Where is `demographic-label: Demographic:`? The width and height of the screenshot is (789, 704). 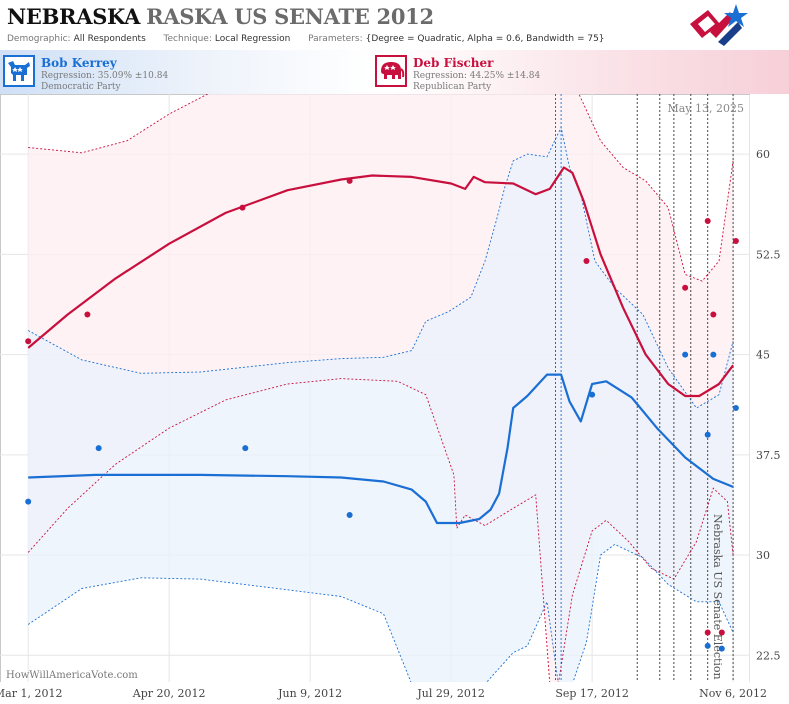 demographic-label: Demographic: is located at coordinates (39, 39).